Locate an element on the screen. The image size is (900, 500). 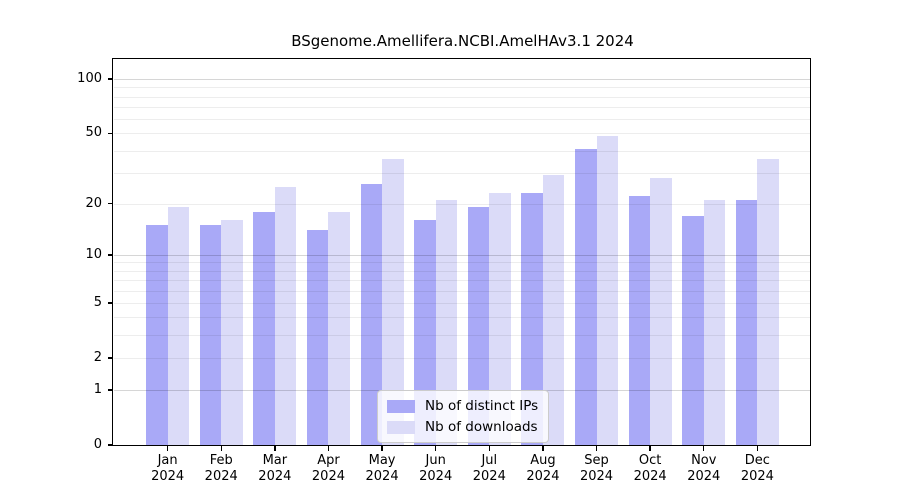
x-tick-label-oct: Oct 2024 is located at coordinates (650, 468).